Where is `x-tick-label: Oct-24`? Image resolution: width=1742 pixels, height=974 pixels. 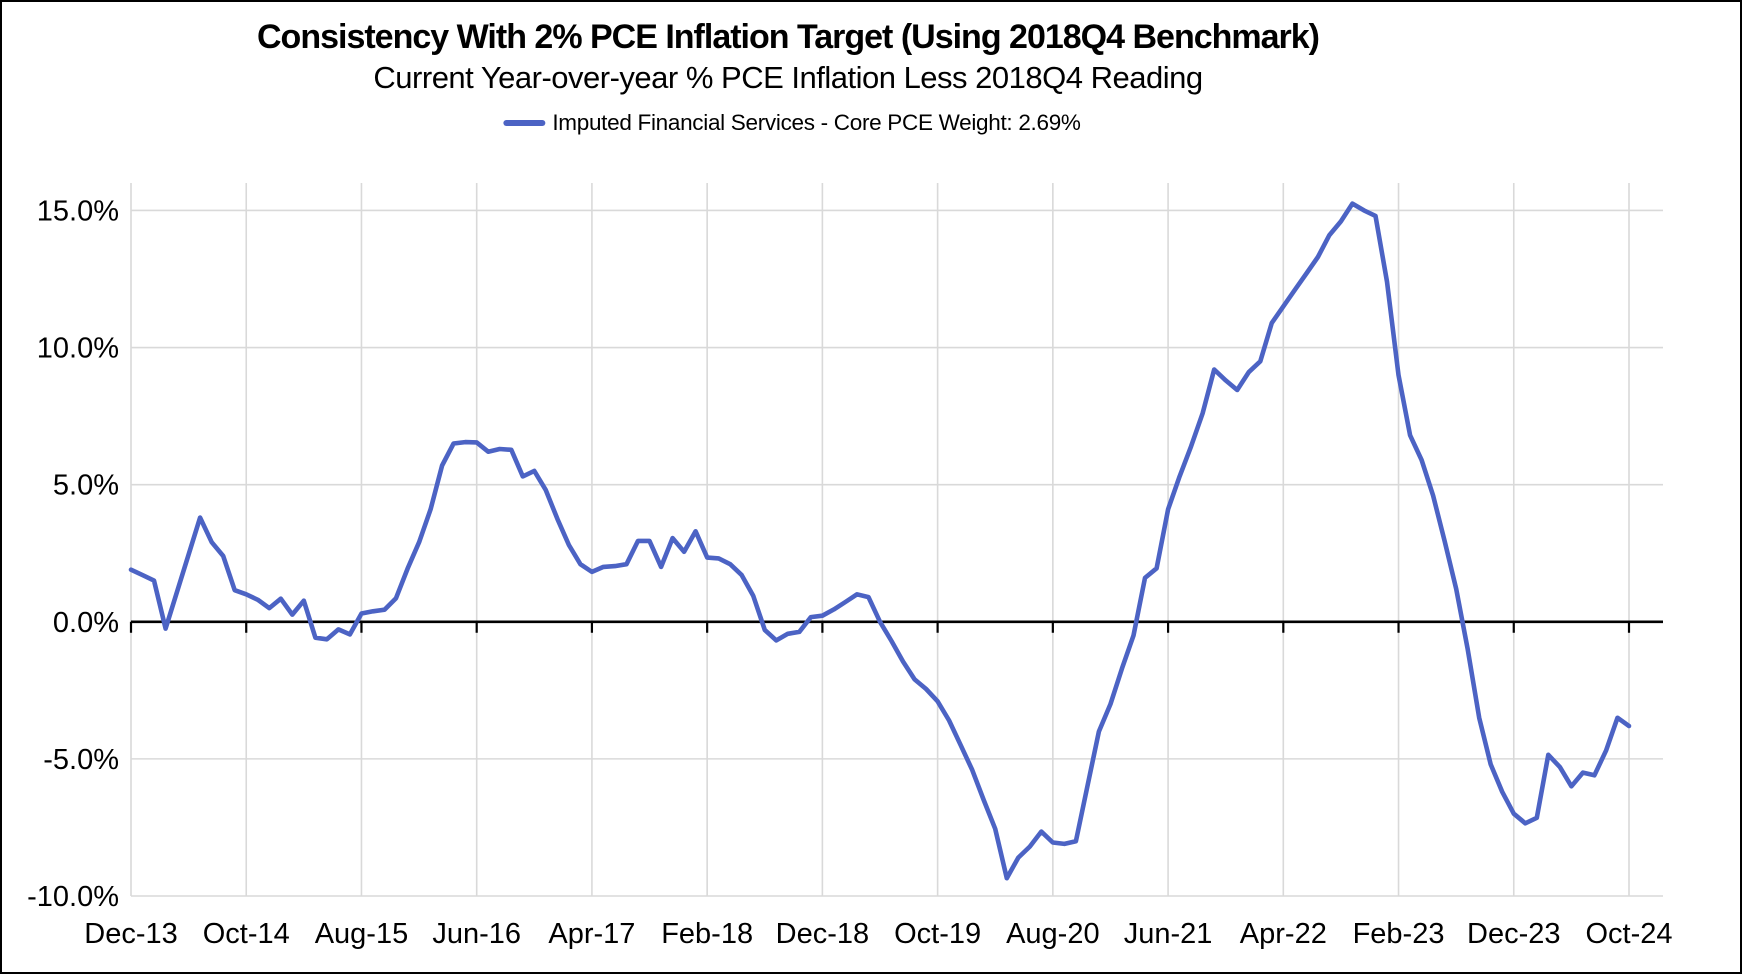 x-tick-label: Oct-24 is located at coordinates (1628, 934).